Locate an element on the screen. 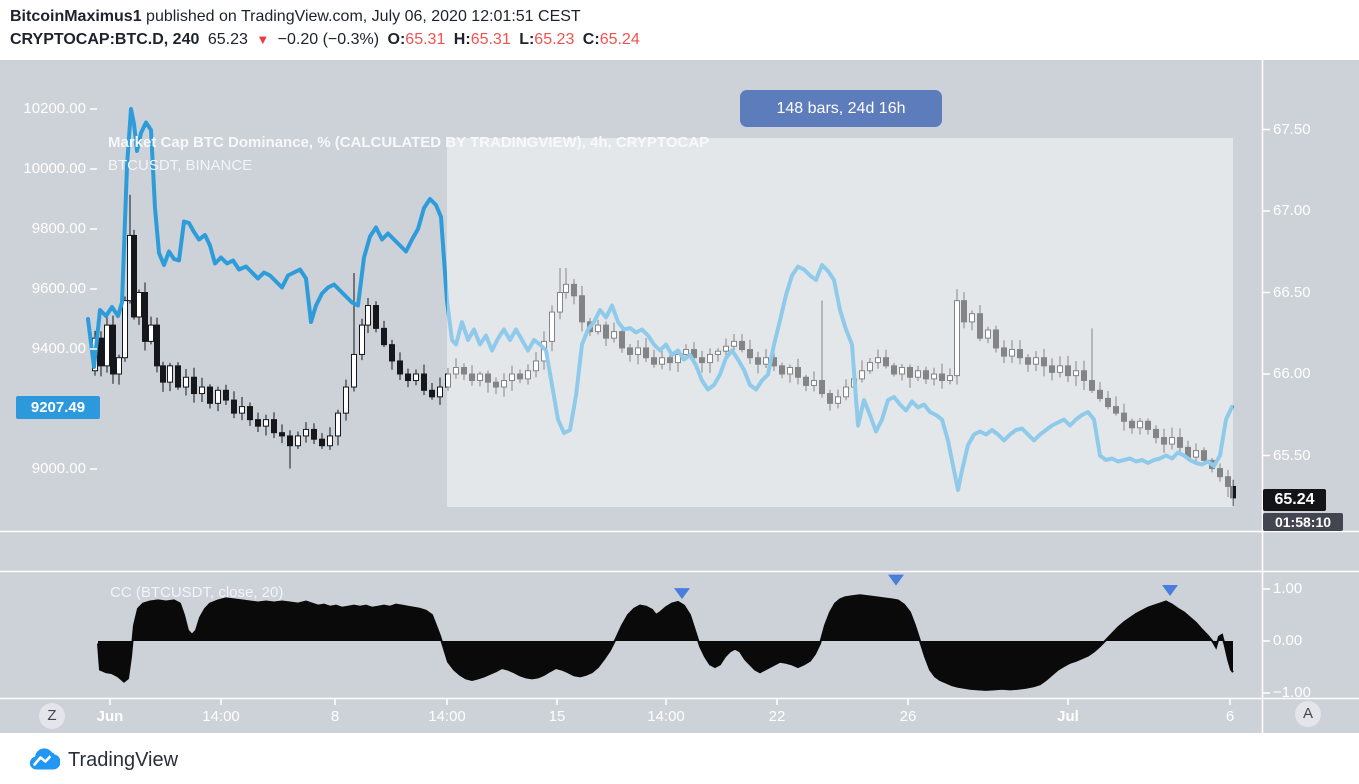  overlay-symbol-title: BTCUSDT, BINANCE is located at coordinates (180, 165).